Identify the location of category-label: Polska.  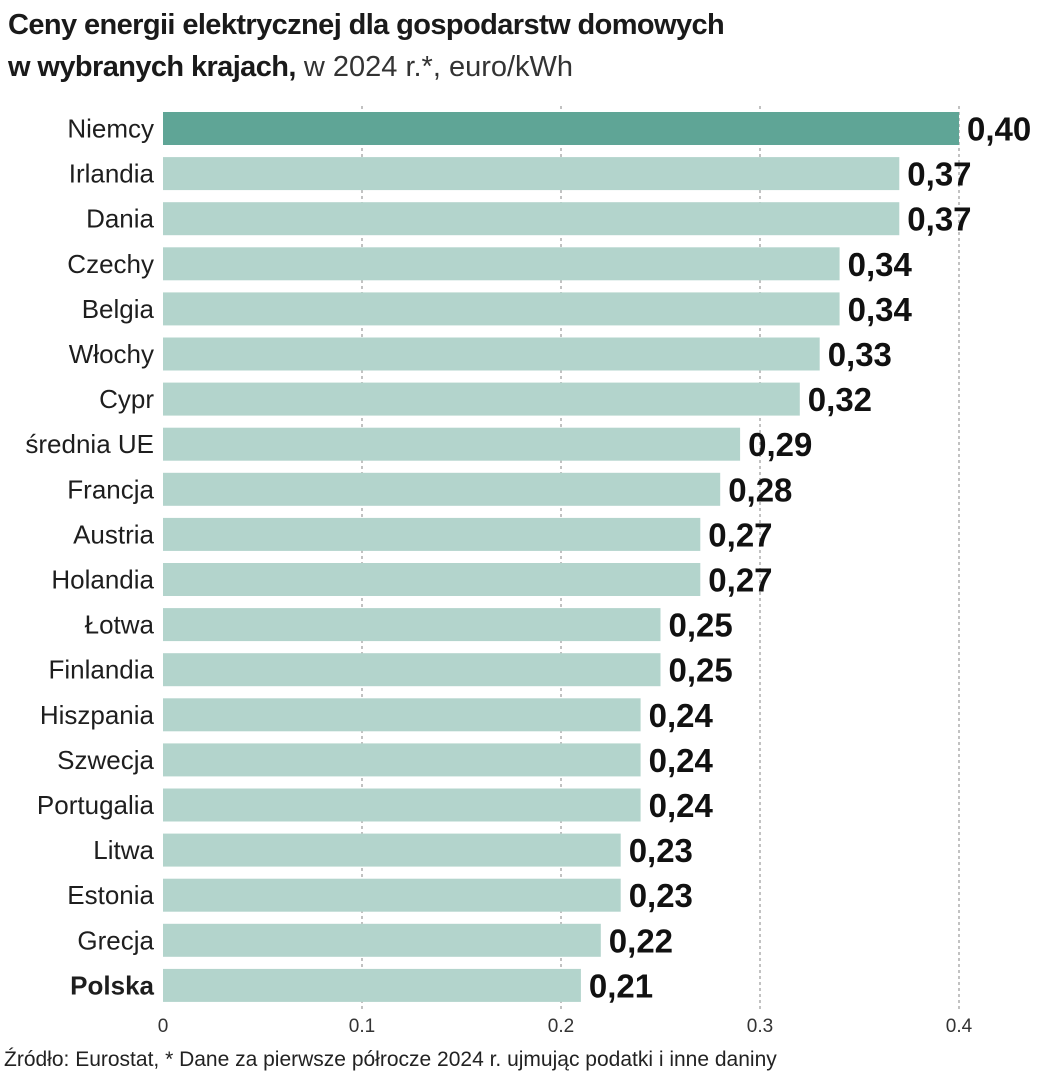
(112, 985).